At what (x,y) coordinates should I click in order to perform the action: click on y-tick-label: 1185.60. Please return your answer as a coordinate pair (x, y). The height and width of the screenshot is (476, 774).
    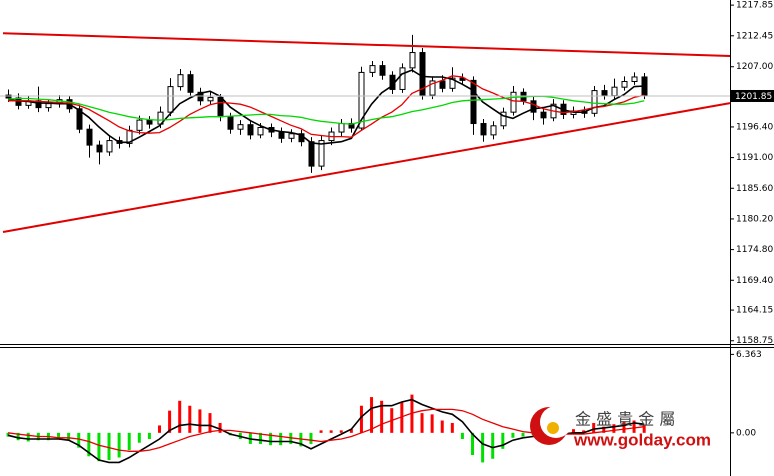
    Looking at the image, I should click on (754, 189).